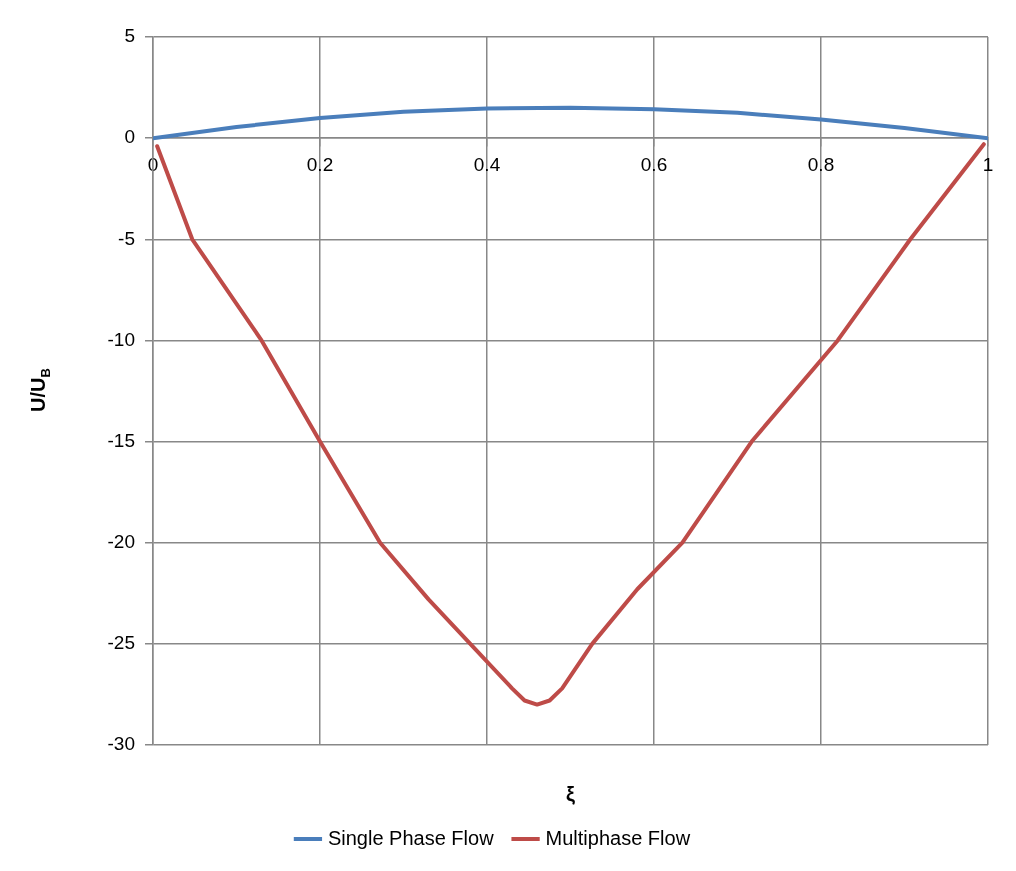 This screenshot has width=1016, height=871. What do you see at coordinates (571, 793) in the screenshot?
I see `x-axis-title: ξ` at bounding box center [571, 793].